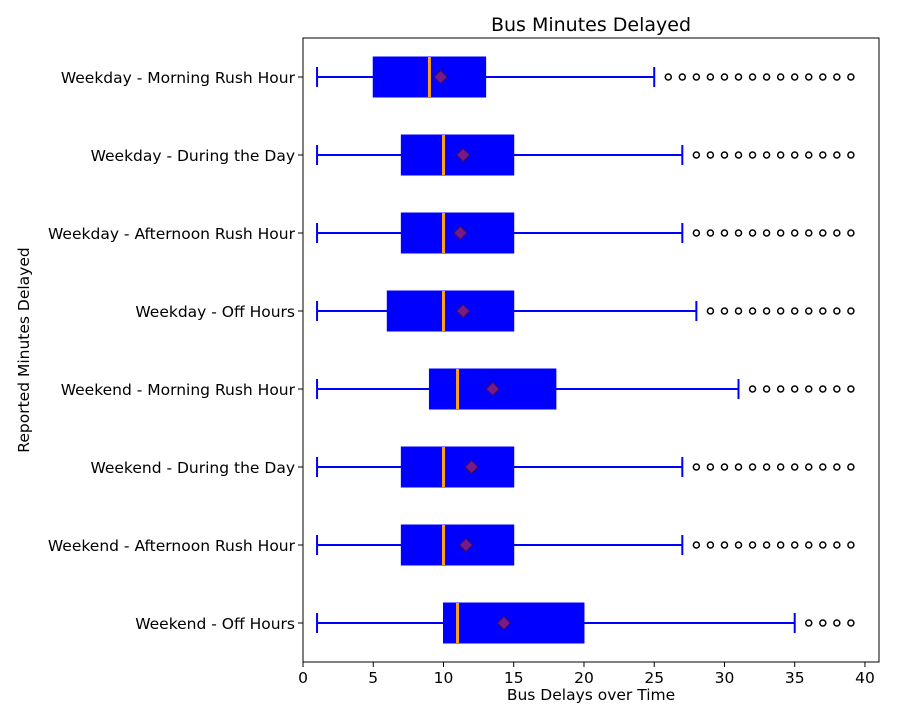  Describe the element at coordinates (215, 624) in the screenshot. I see `y-tick-label: Weekend - Off Hours` at that location.